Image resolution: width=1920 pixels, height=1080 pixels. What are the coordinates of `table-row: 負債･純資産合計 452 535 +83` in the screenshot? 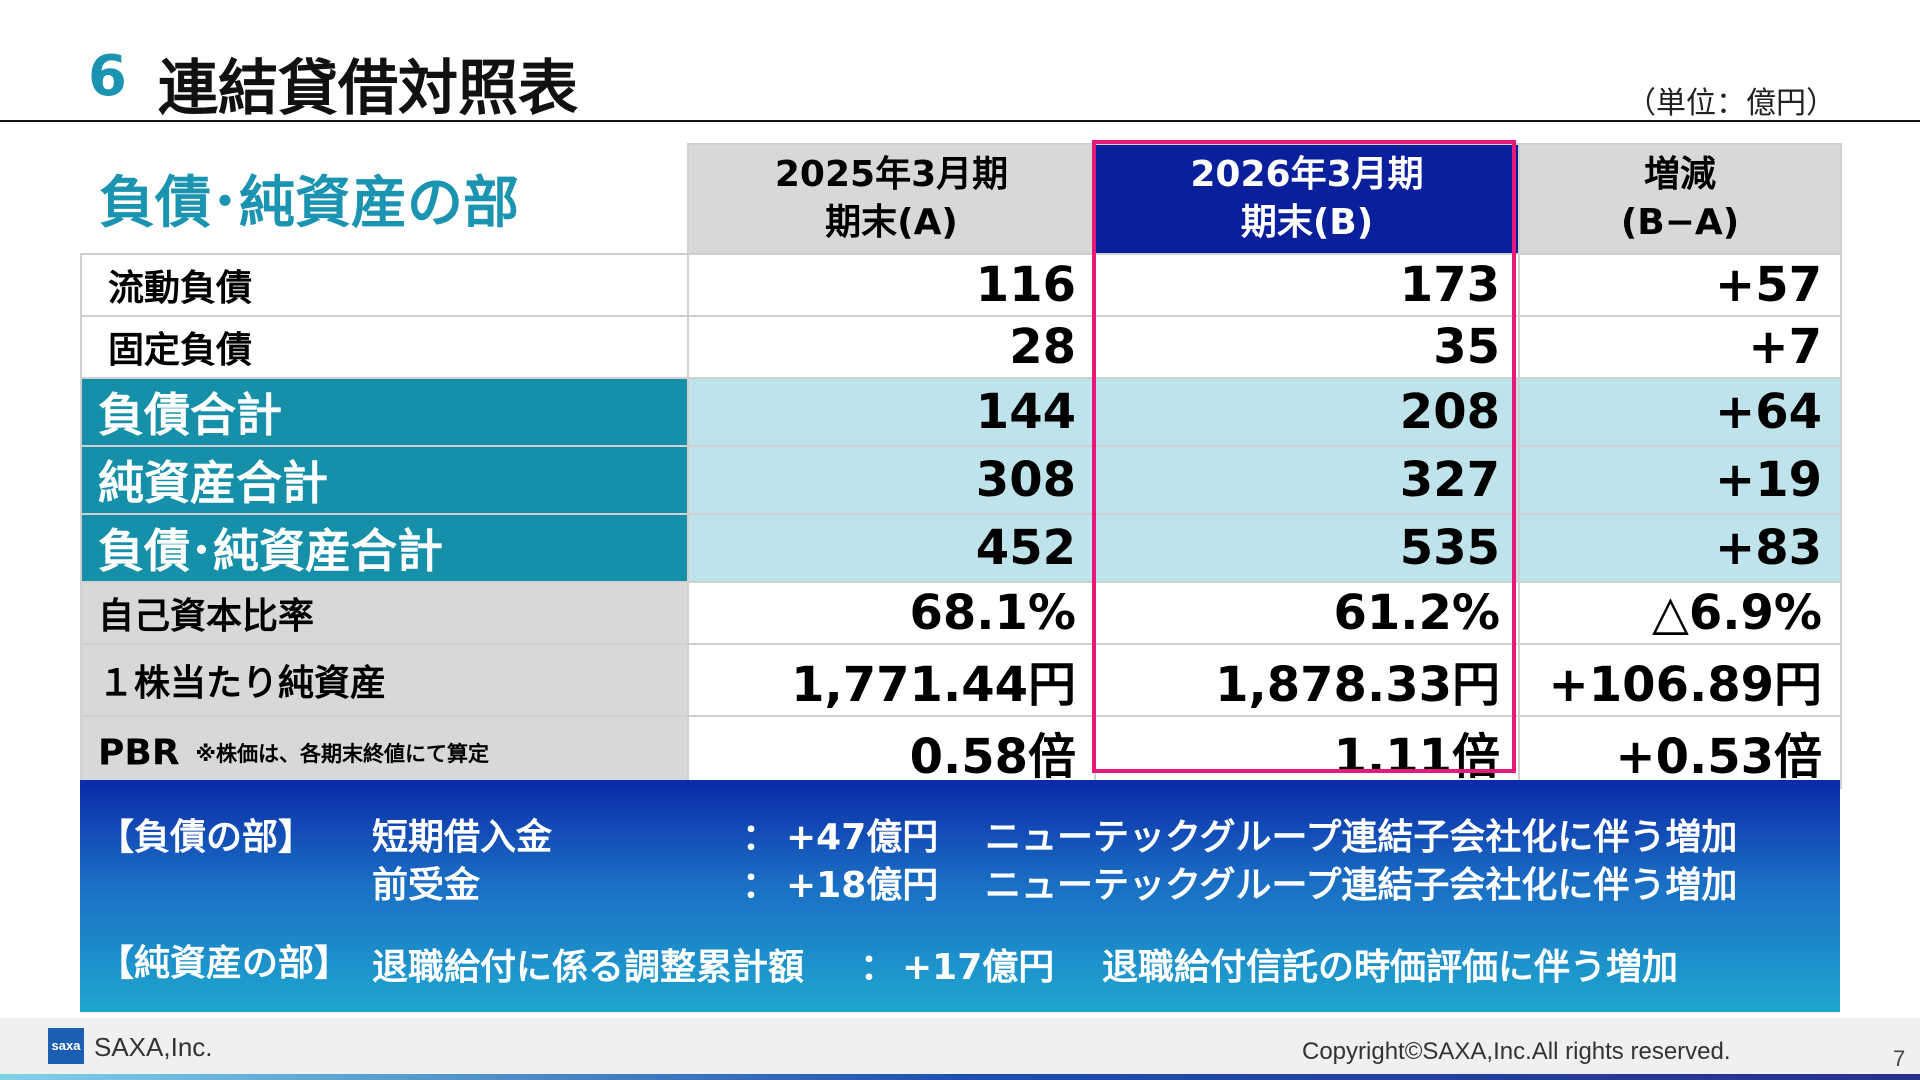 It's located at (961, 548).